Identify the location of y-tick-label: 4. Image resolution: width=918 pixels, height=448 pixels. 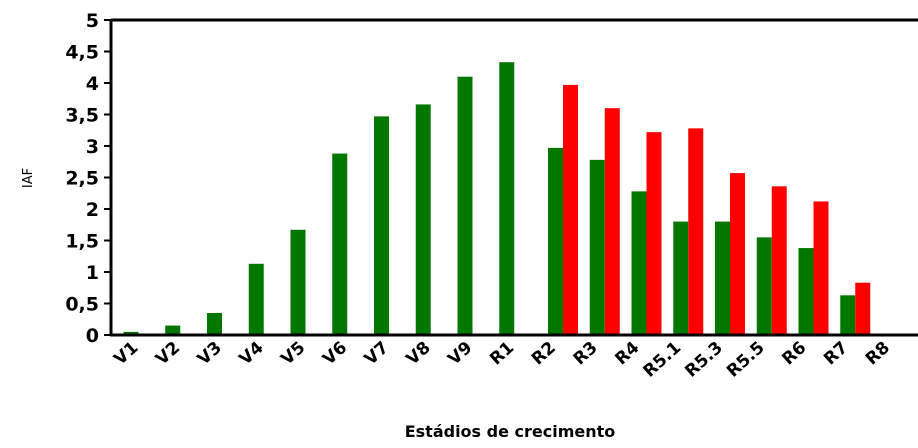
(92, 84).